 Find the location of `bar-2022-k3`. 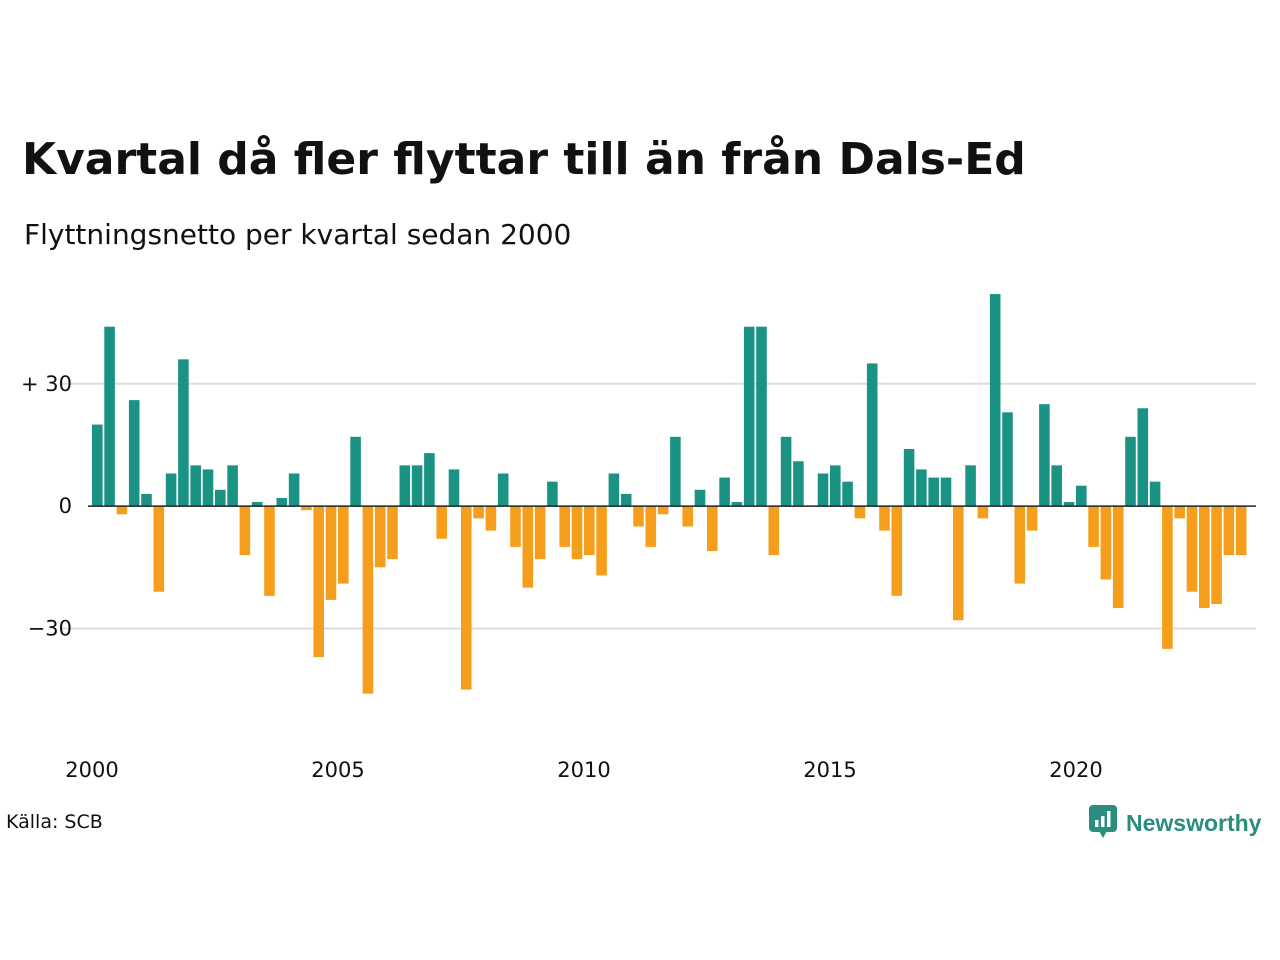

bar-2022-k3 is located at coordinates (1204, 557).